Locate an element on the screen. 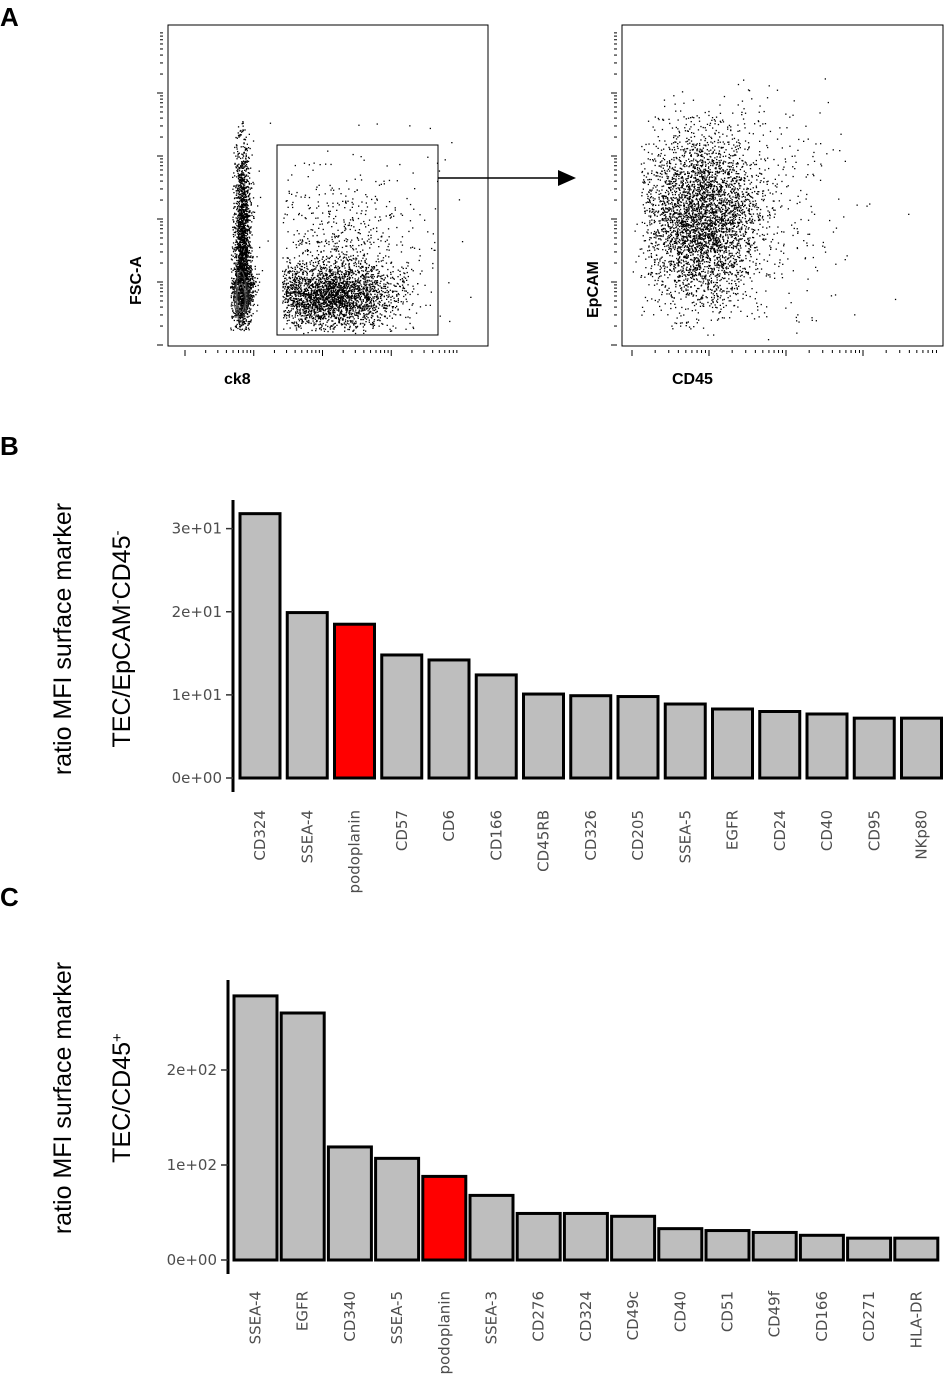  chart-b-category-label: CD40 is located at coordinates (827, 830).